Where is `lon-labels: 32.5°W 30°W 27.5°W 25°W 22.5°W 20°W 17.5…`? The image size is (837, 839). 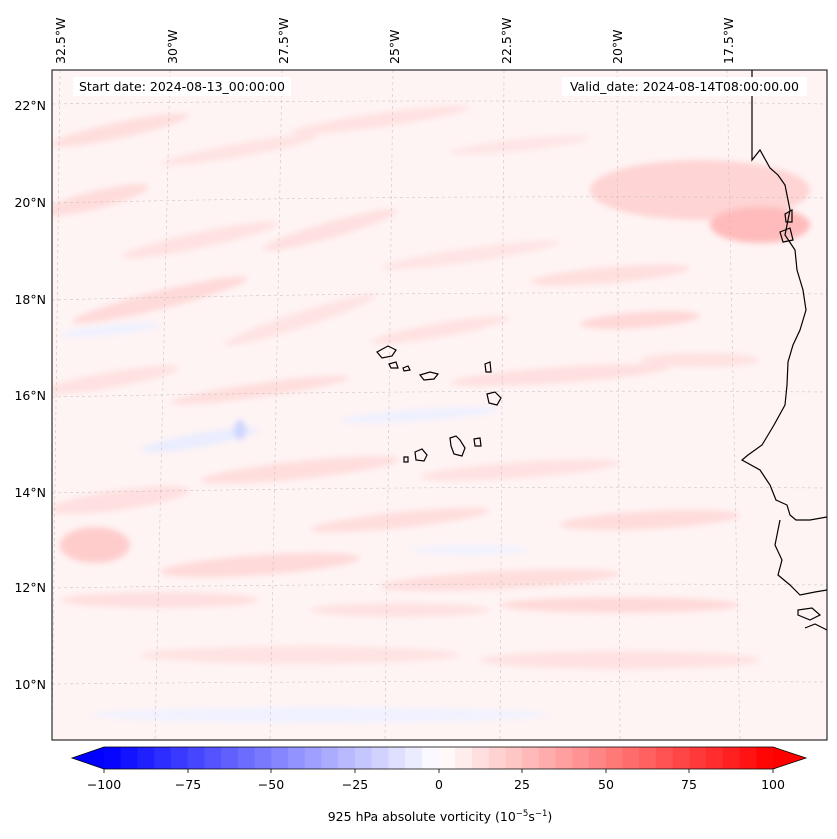 lon-labels: 32.5°W 30°W 27.5°W 25°W 22.5°W 20°W 17.5… is located at coordinates (394, 41).